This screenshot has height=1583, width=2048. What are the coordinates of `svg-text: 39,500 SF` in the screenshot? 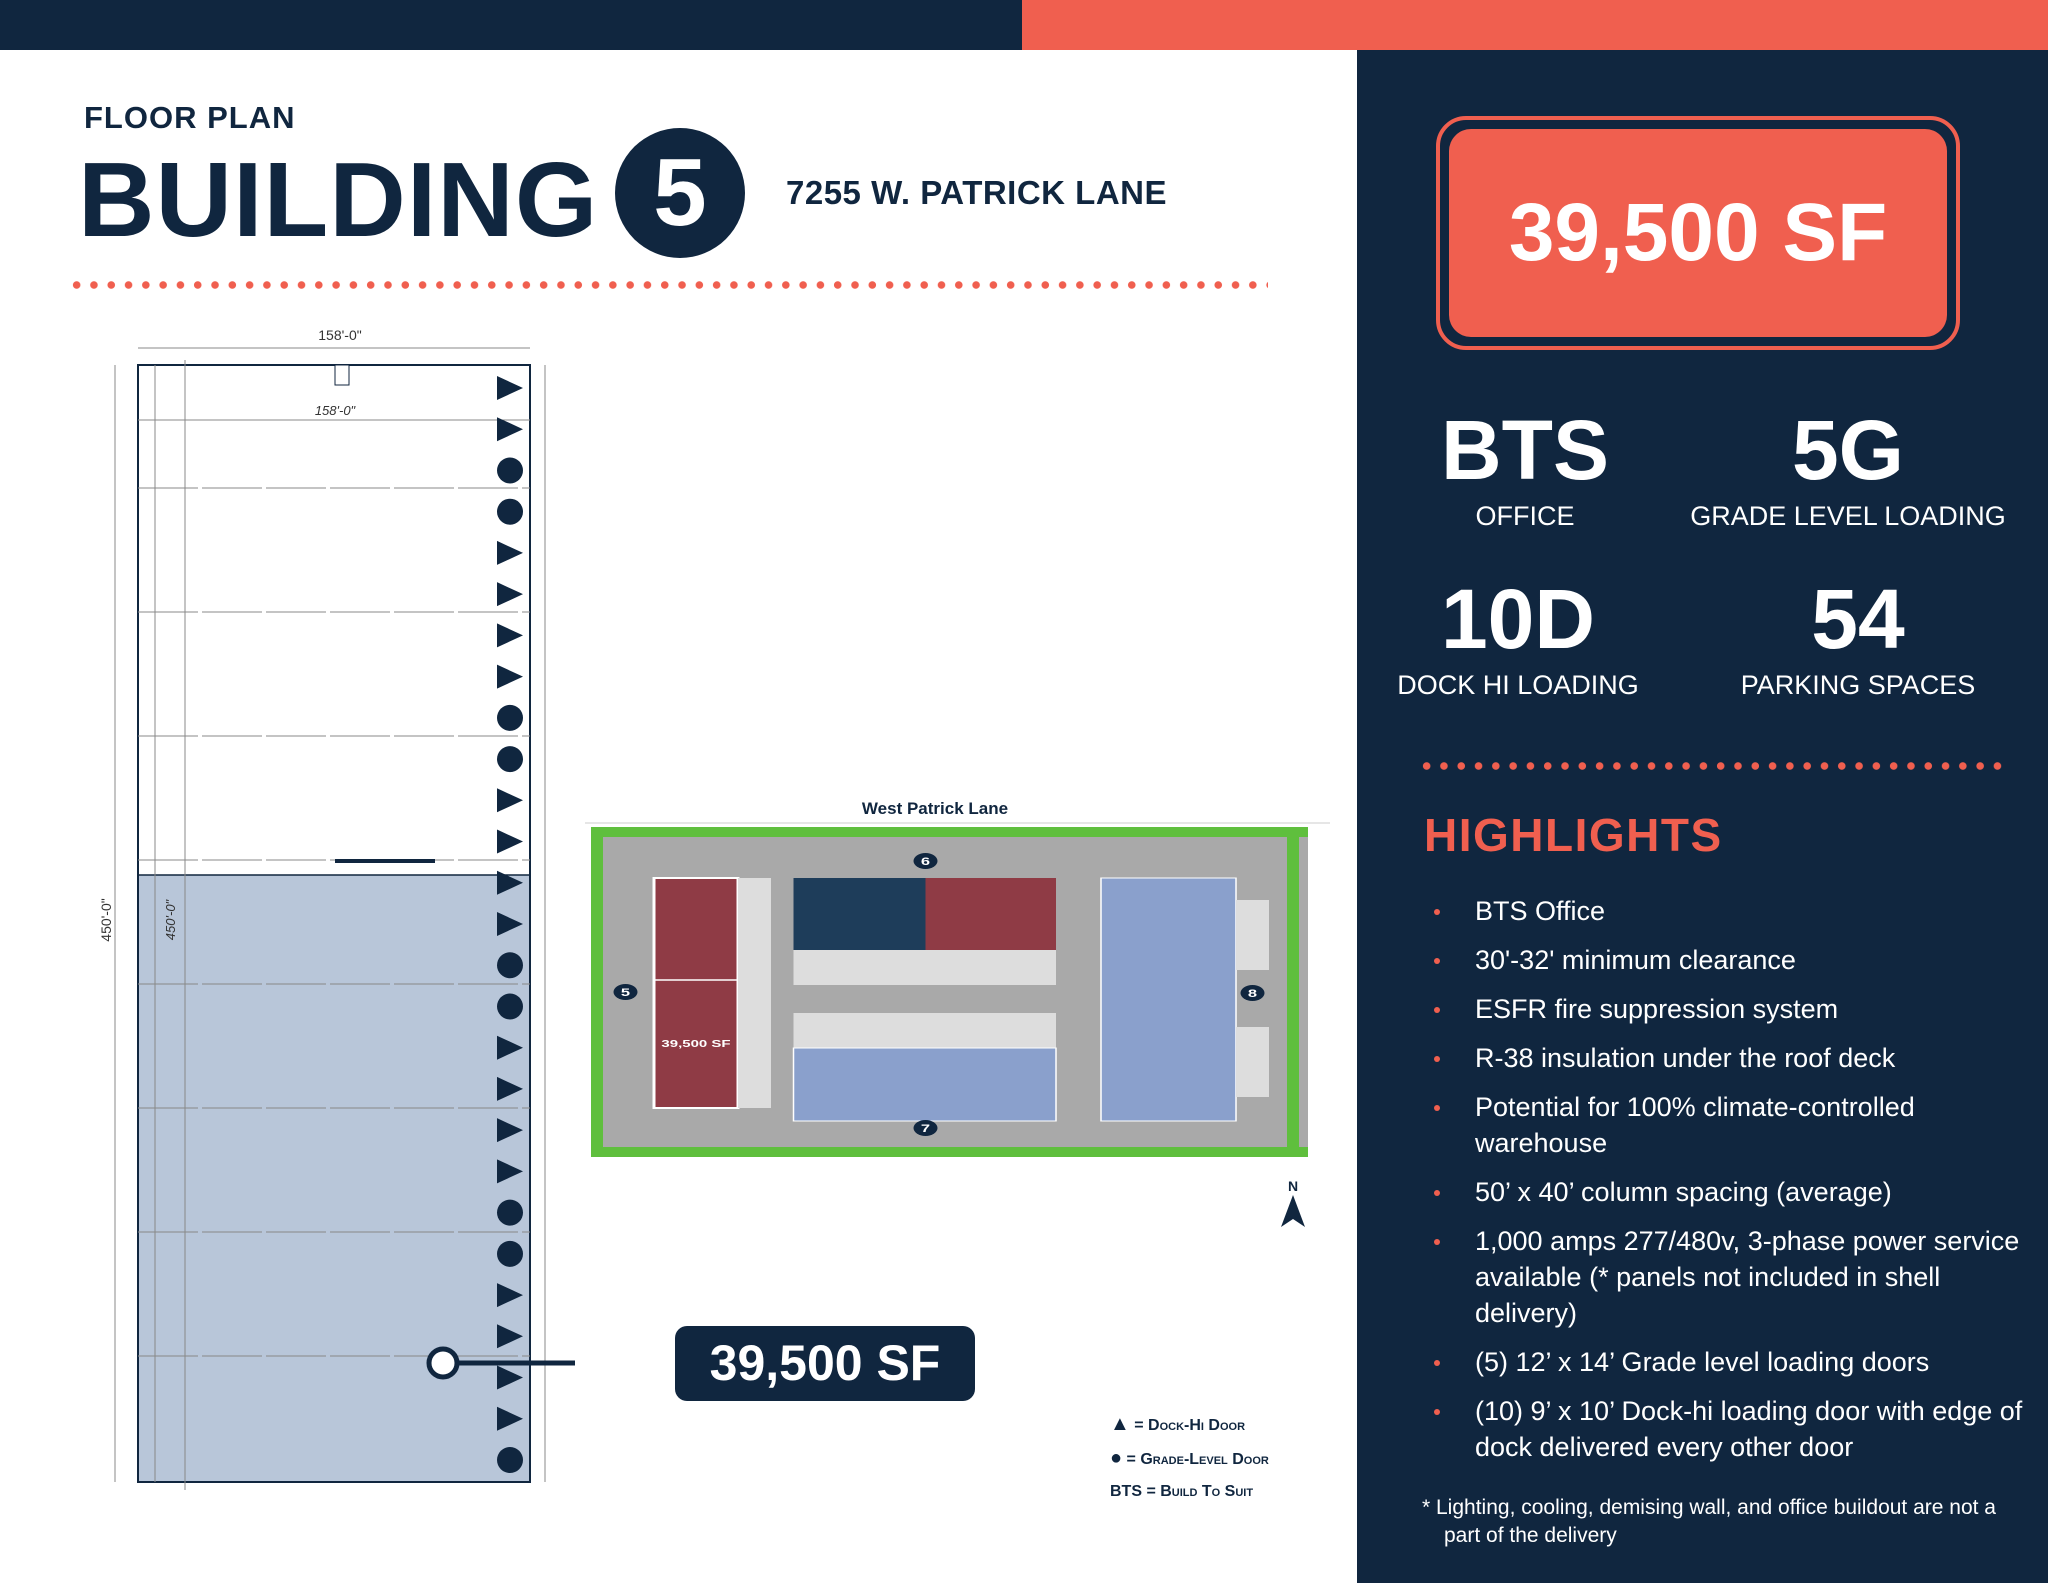 It's located at (695, 1044).